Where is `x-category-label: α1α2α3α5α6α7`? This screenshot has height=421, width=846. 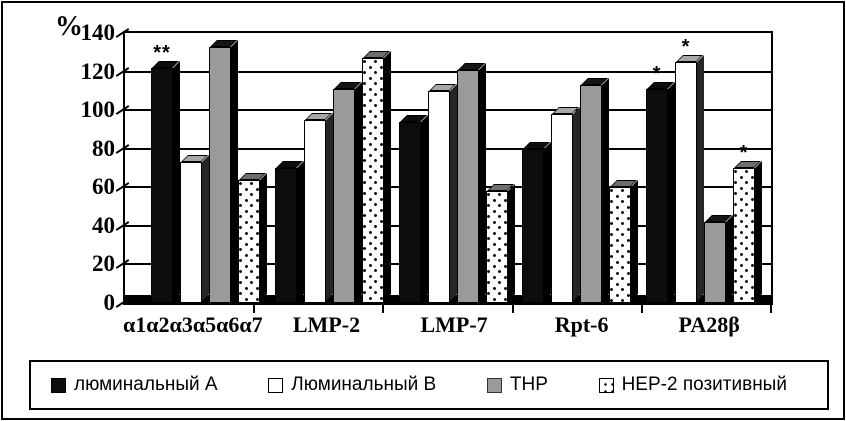 x-category-label: α1α2α3α5α6α7 is located at coordinates (193, 324).